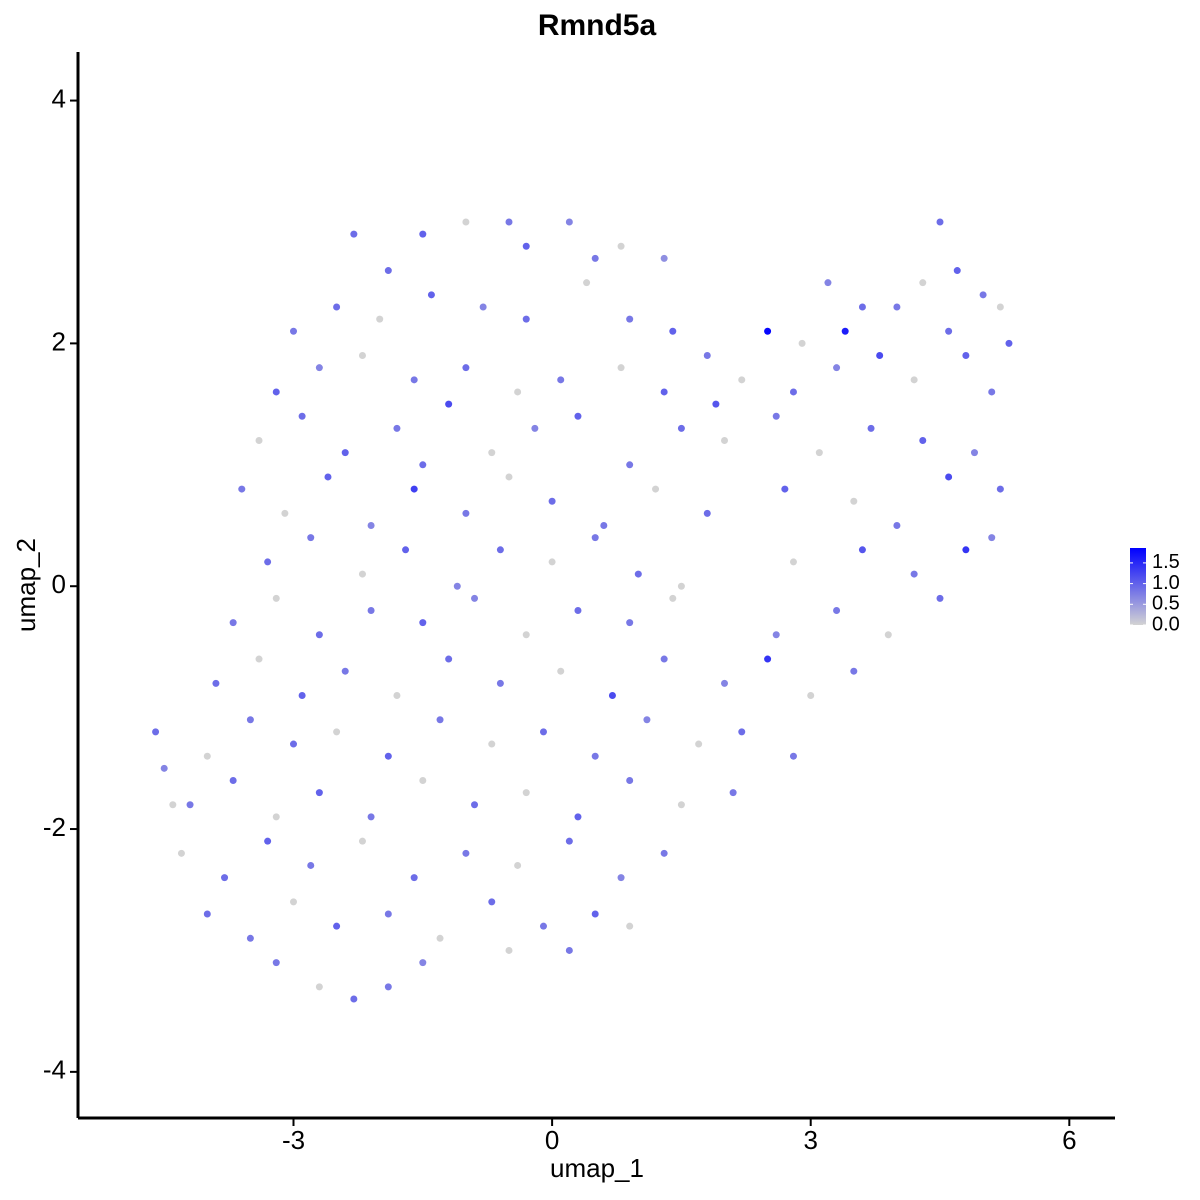  What do you see at coordinates (552, 1140) in the screenshot?
I see `x-tick-label: 0` at bounding box center [552, 1140].